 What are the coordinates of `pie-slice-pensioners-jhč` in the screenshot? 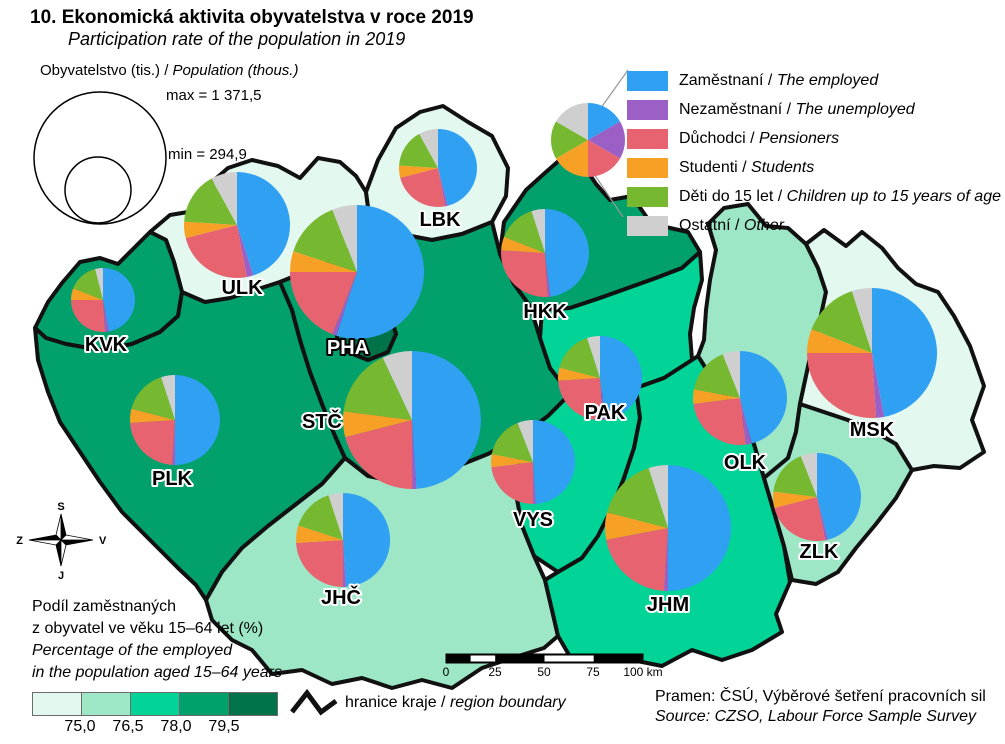 It's located at (319, 563).